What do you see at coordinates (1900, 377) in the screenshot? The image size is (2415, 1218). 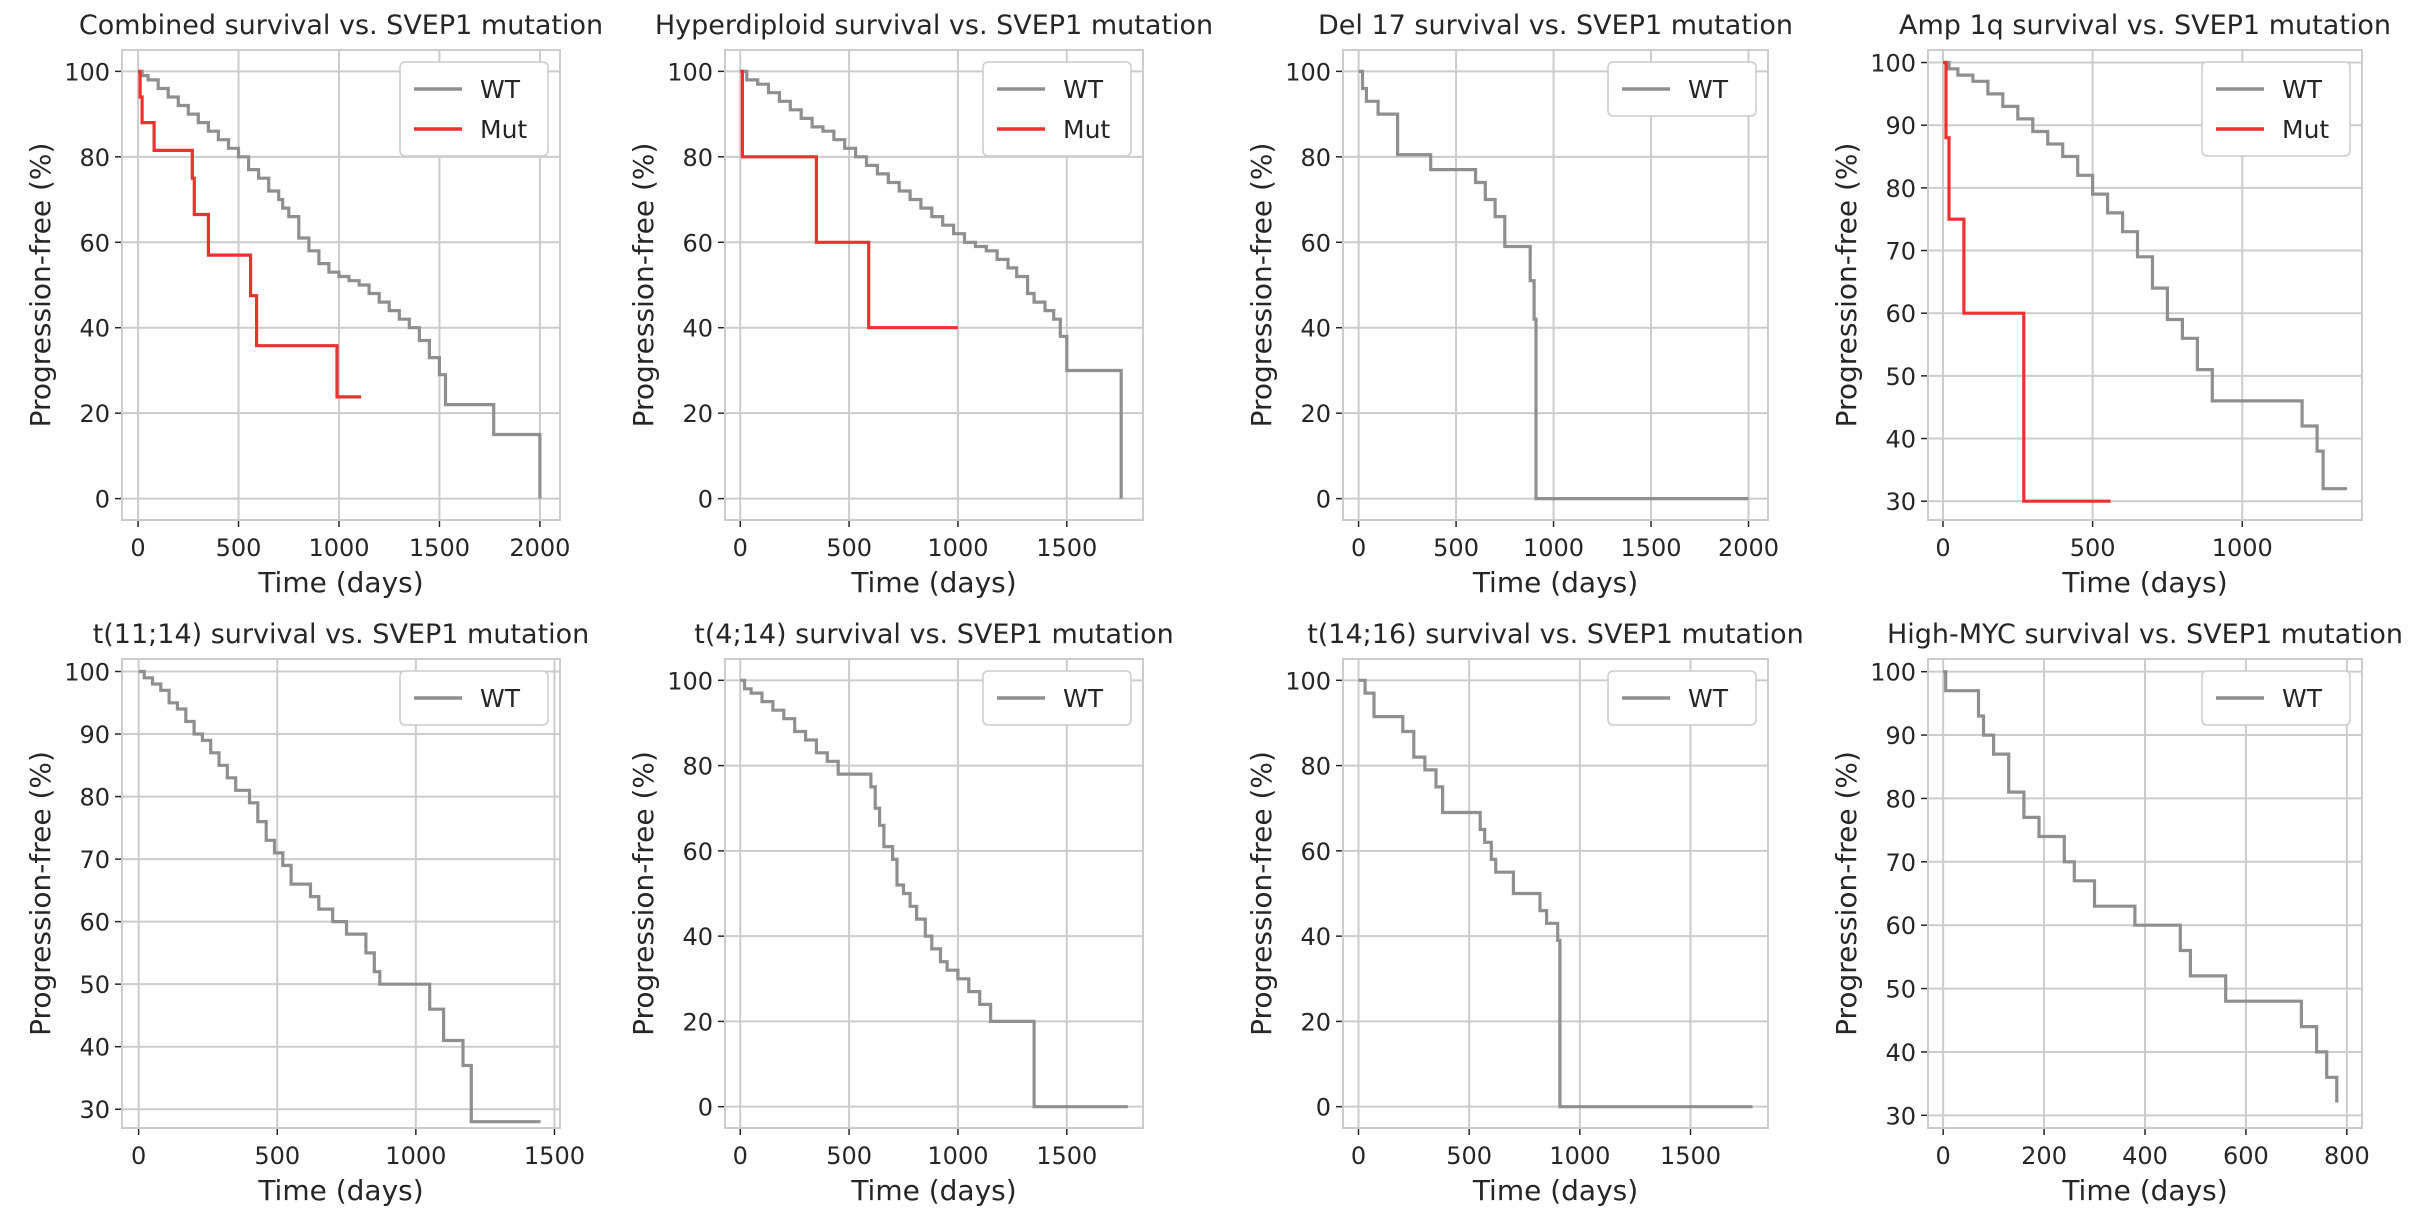 I see `y-tick-label: 50` at bounding box center [1900, 377].